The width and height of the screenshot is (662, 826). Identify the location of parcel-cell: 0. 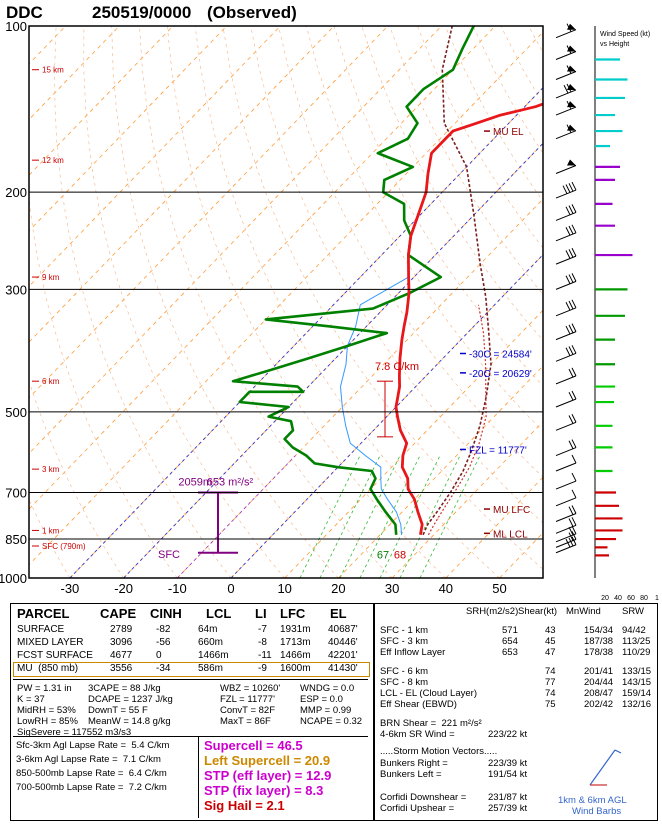
(159, 655).